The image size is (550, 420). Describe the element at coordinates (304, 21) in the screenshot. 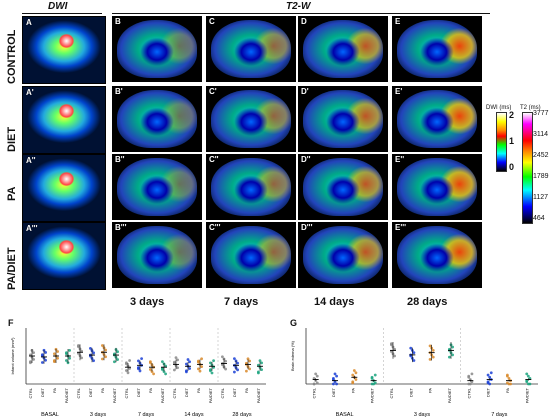

I see `panel-letter: D` at that location.